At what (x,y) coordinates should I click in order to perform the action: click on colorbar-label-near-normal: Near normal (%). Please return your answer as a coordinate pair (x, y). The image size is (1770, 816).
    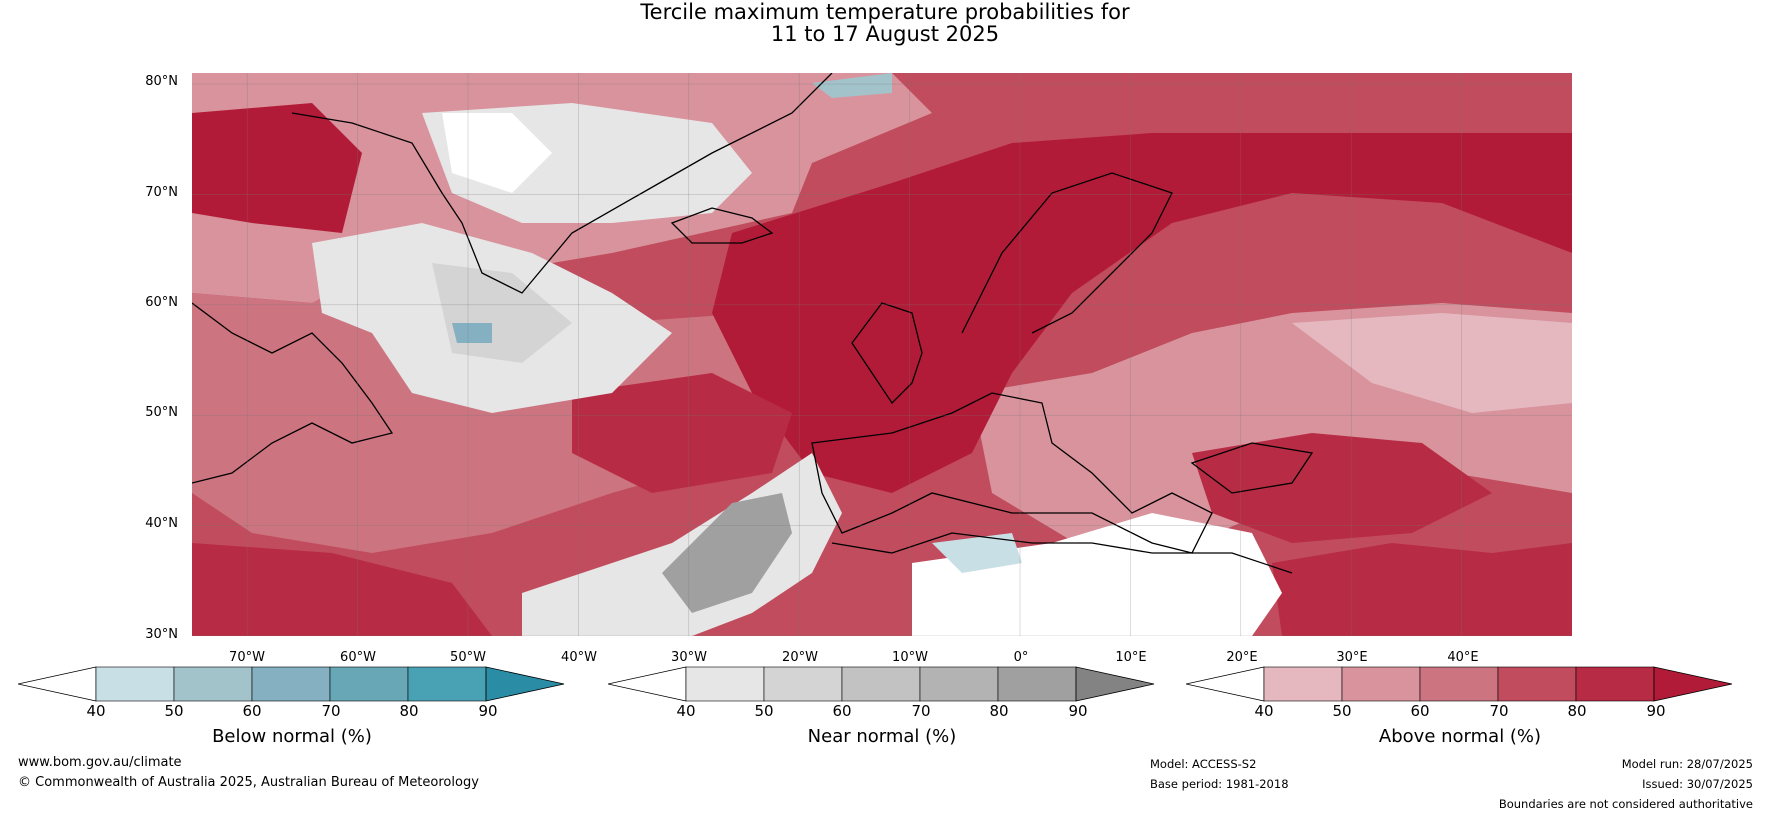
    Looking at the image, I should click on (882, 736).